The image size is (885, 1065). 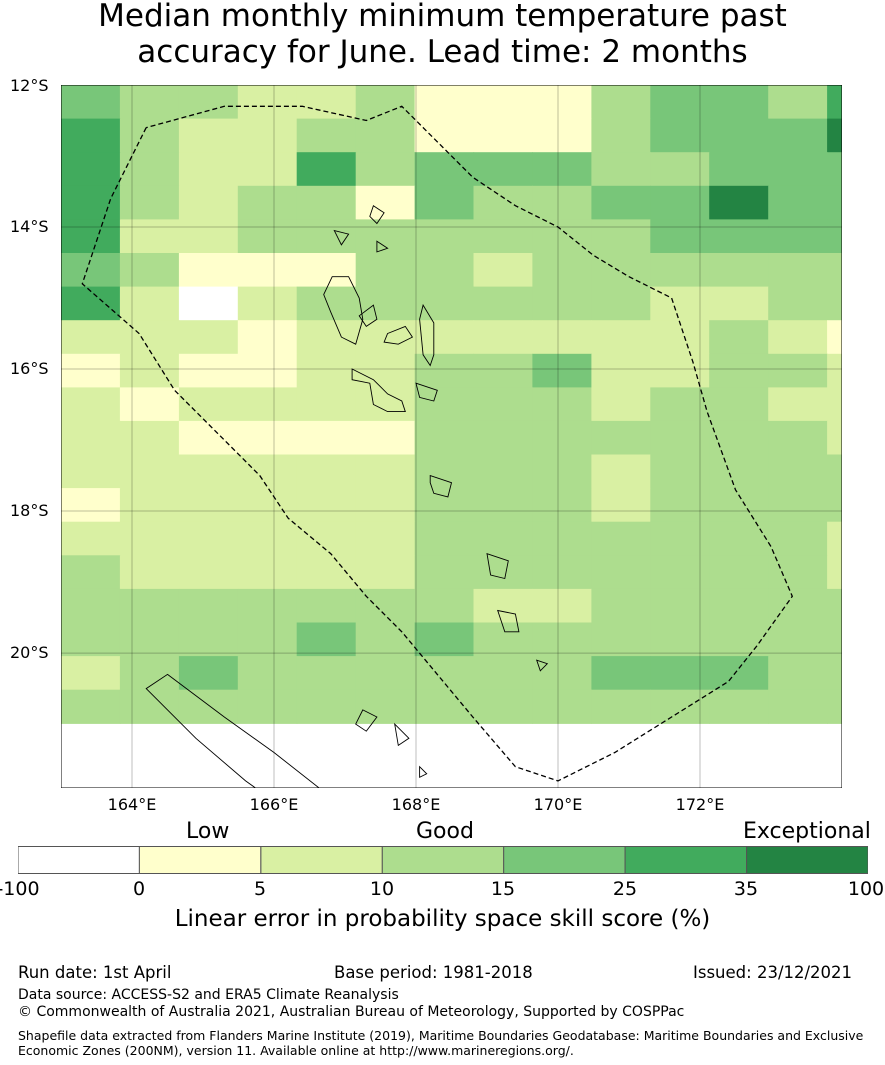 I want to click on colorbar-tick: 10, so click(x=382, y=889).